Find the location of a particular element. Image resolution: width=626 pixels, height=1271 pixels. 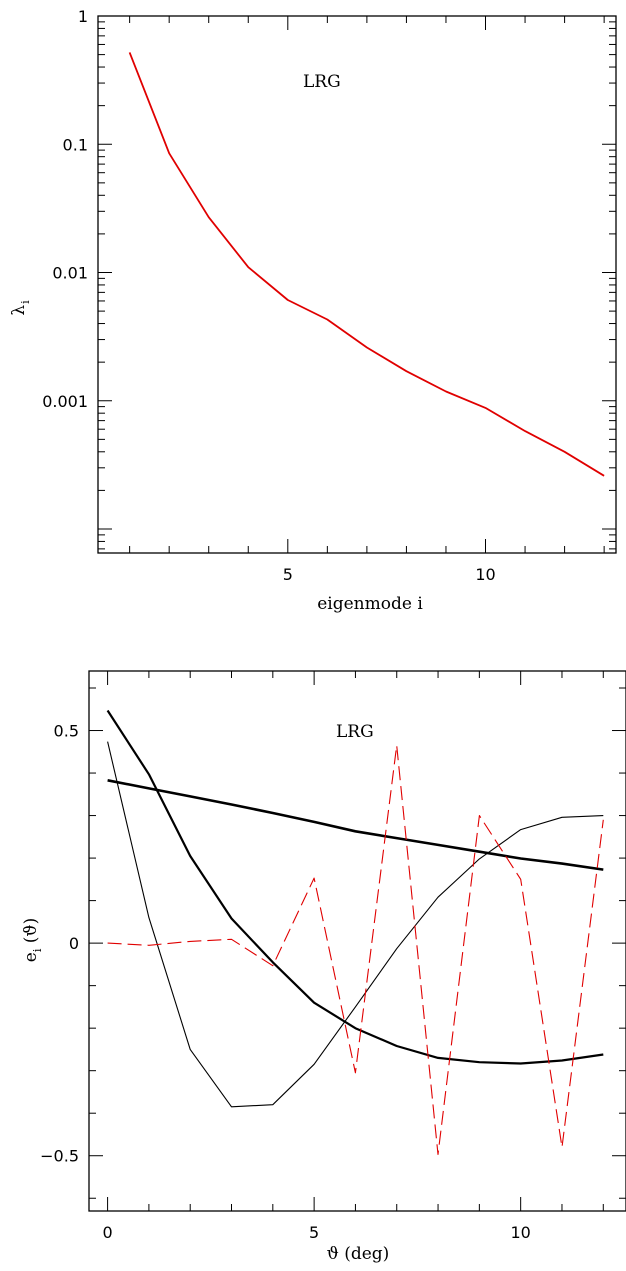

eigenvalue-x-tick-label: 5 is located at coordinates (288, 574).